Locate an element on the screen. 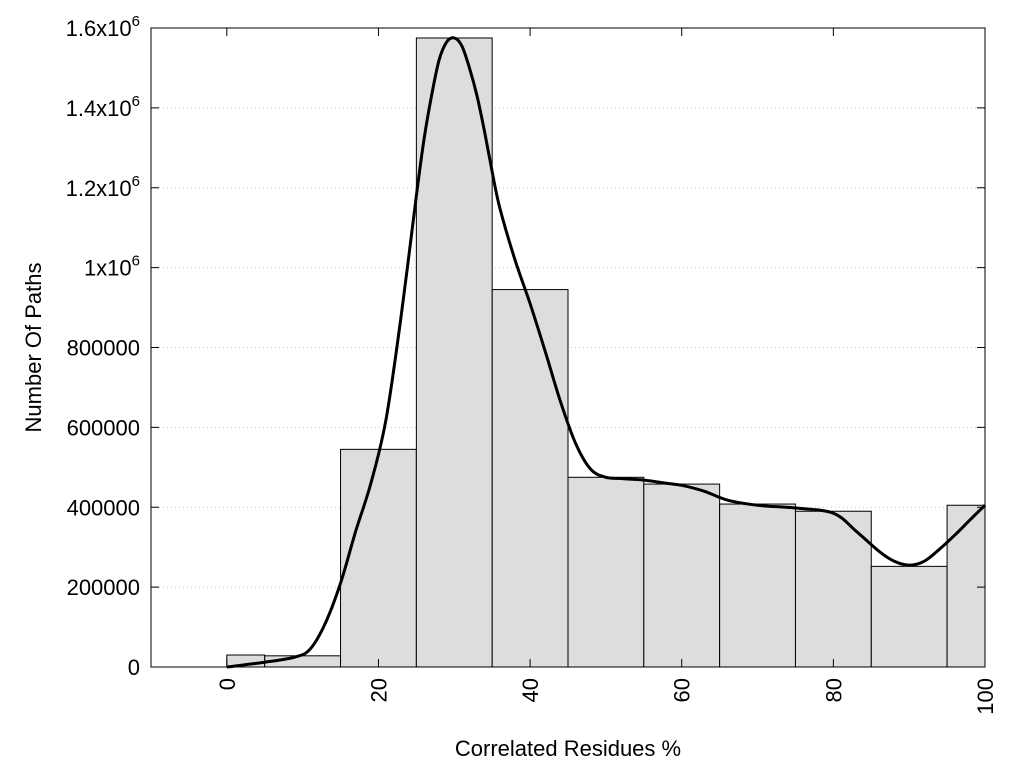  y-tick-label: 400000 is located at coordinates (103, 507).